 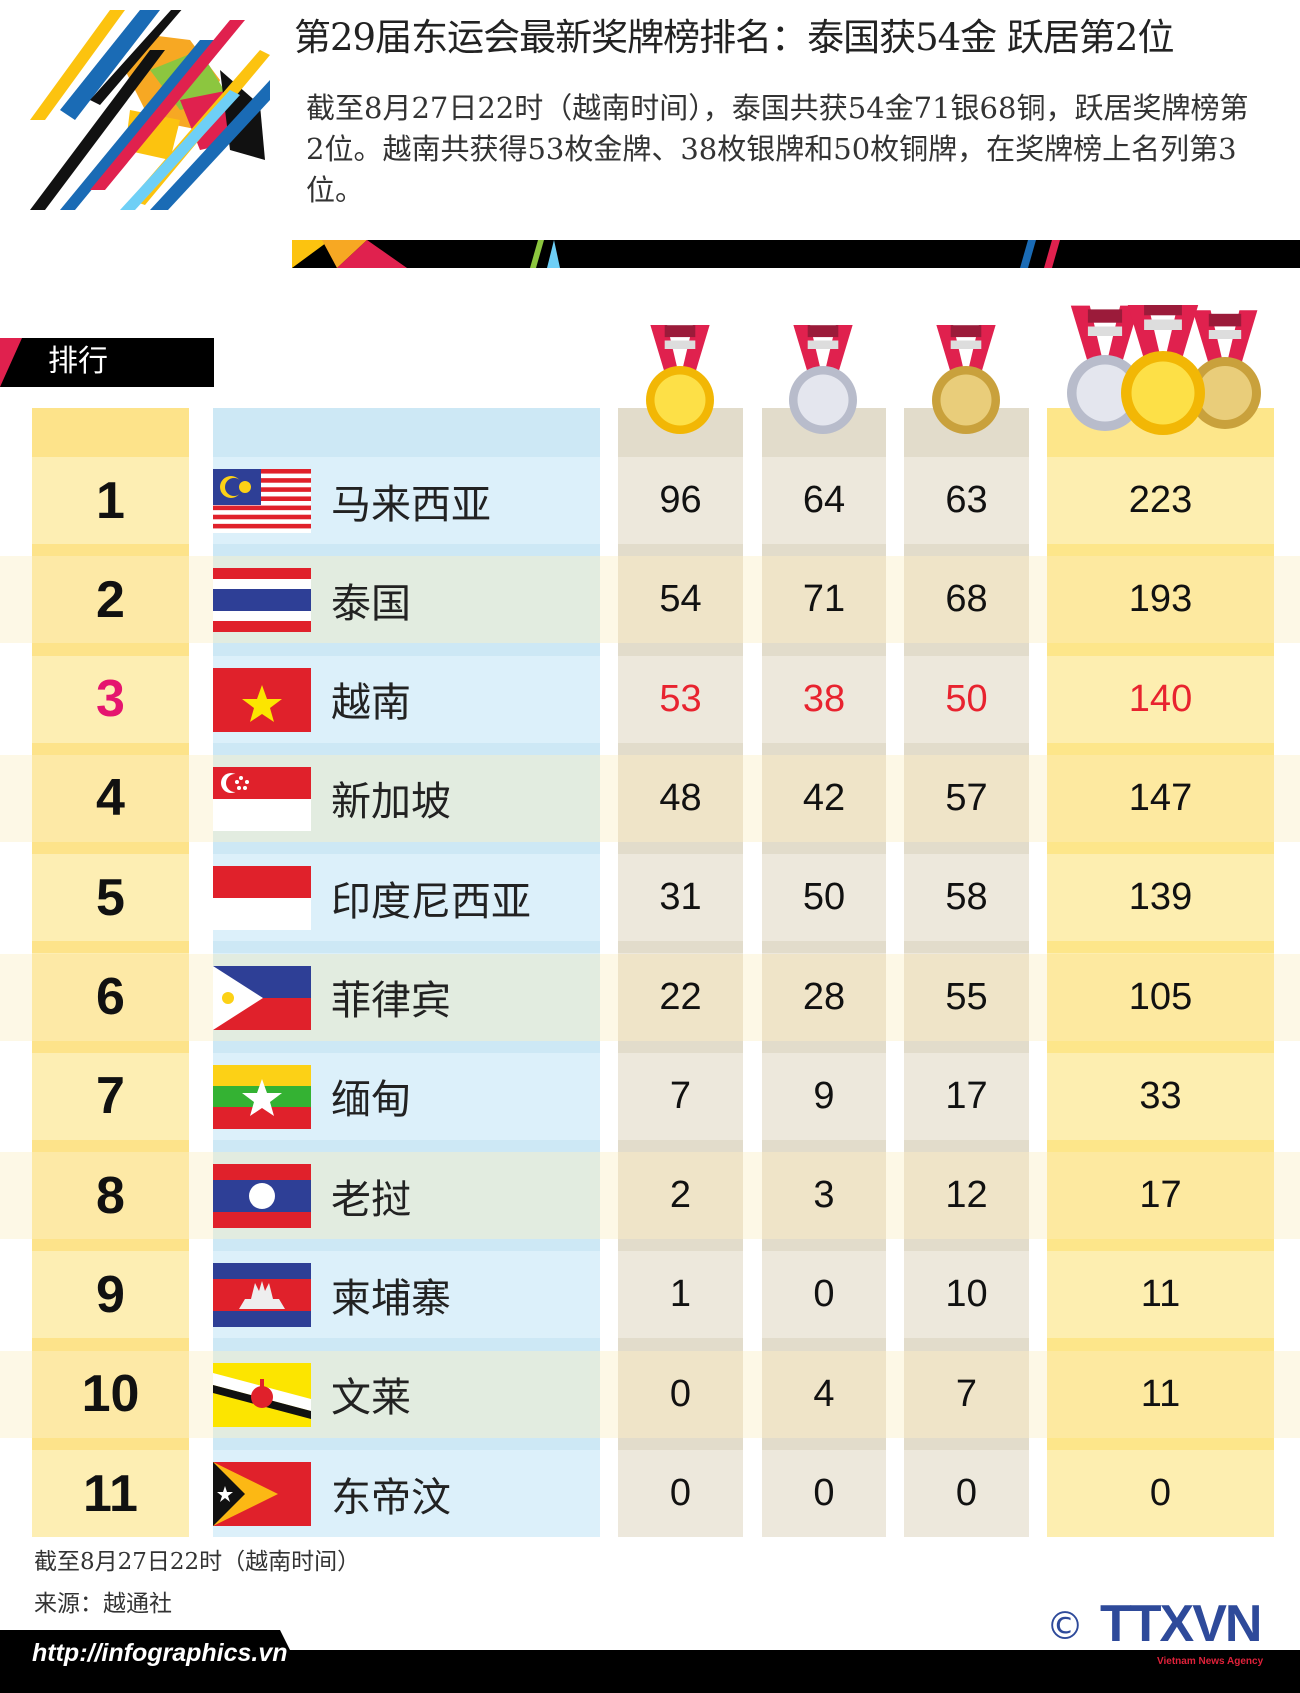 What do you see at coordinates (406, 1096) in the screenshot?
I see `country-cell: 缅甸` at bounding box center [406, 1096].